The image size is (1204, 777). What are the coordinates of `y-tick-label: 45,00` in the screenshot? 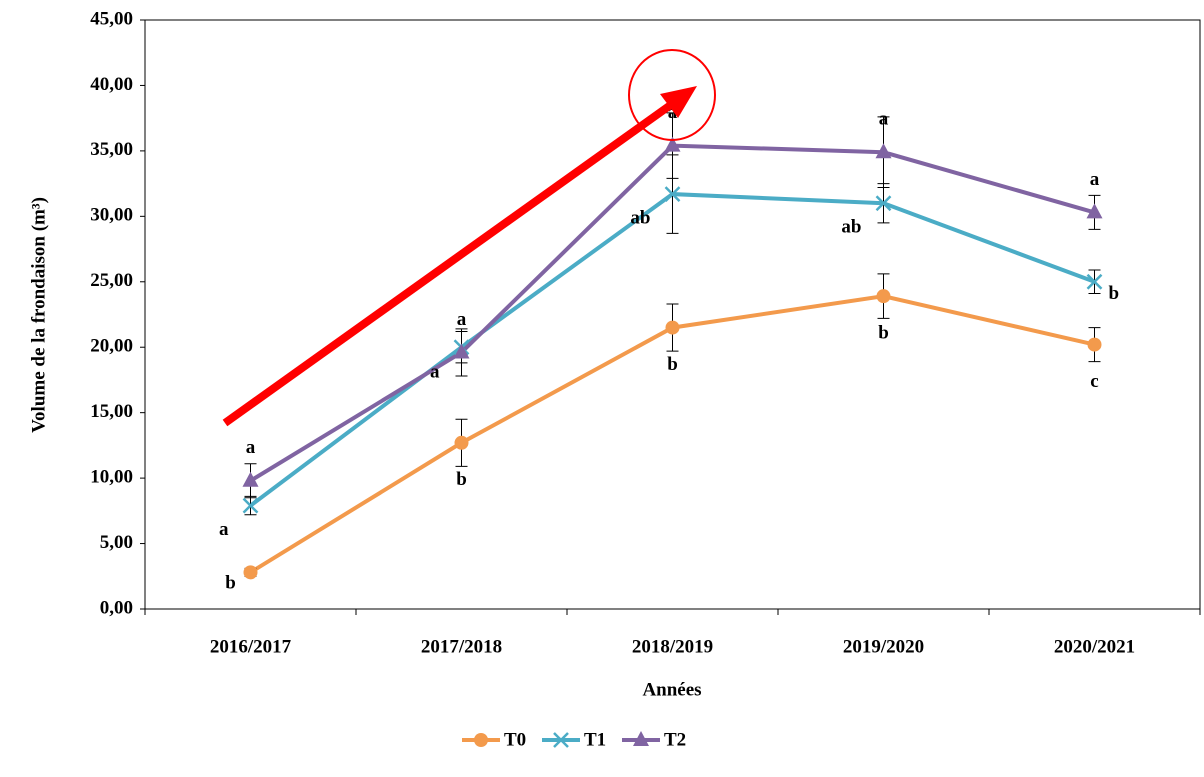 It's located at (111, 18).